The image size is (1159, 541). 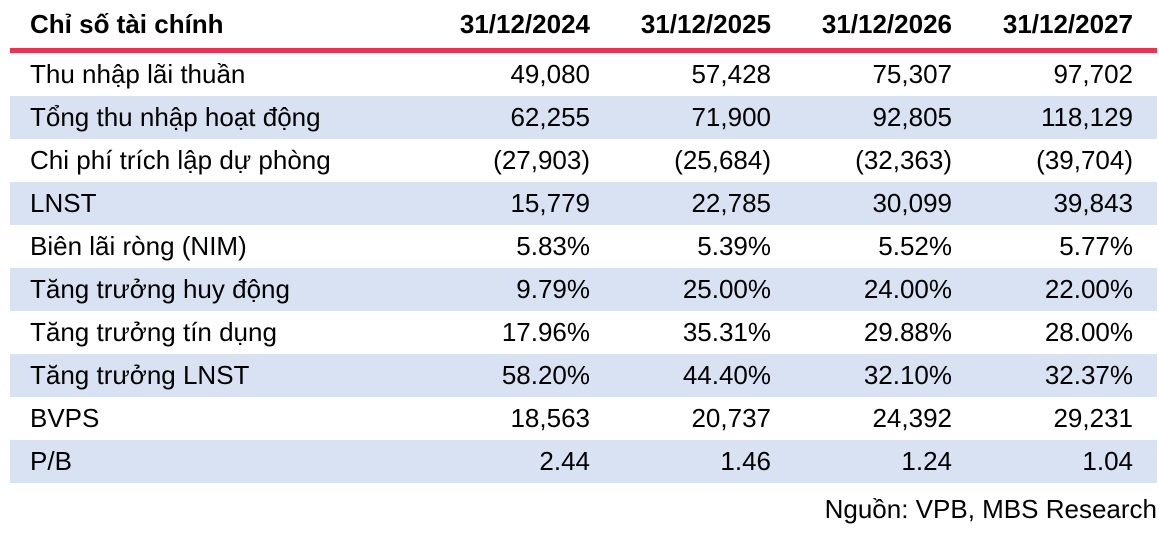 What do you see at coordinates (704, 289) in the screenshot?
I see `cell-value: 25.00%` at bounding box center [704, 289].